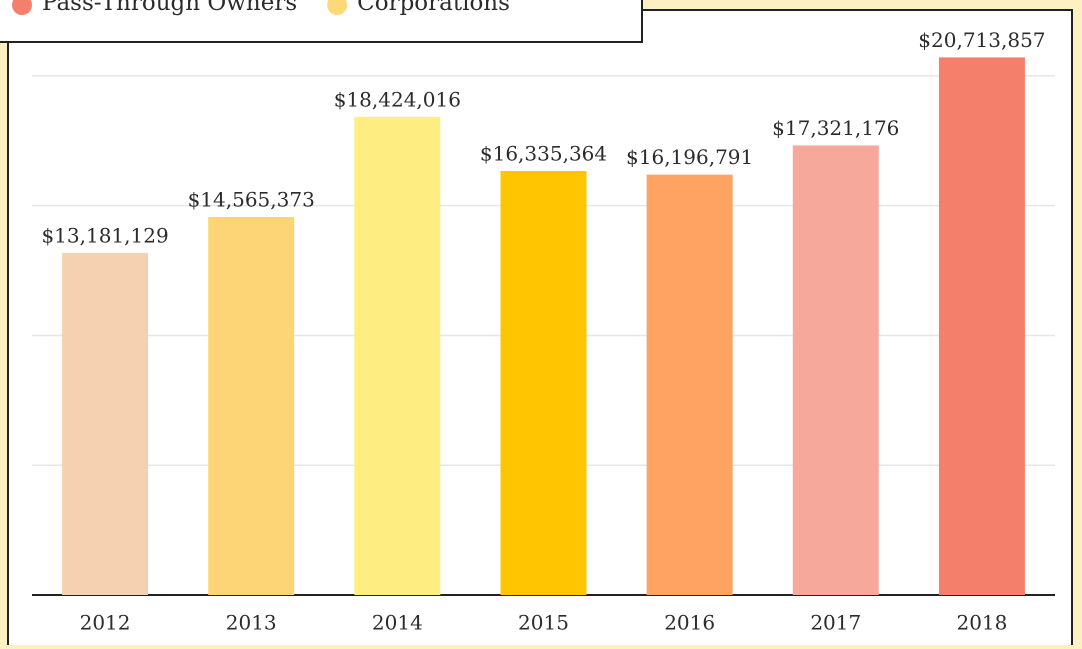 This screenshot has height=649, width=1082. Describe the element at coordinates (981, 623) in the screenshot. I see `x-tick-label: 2018` at that location.